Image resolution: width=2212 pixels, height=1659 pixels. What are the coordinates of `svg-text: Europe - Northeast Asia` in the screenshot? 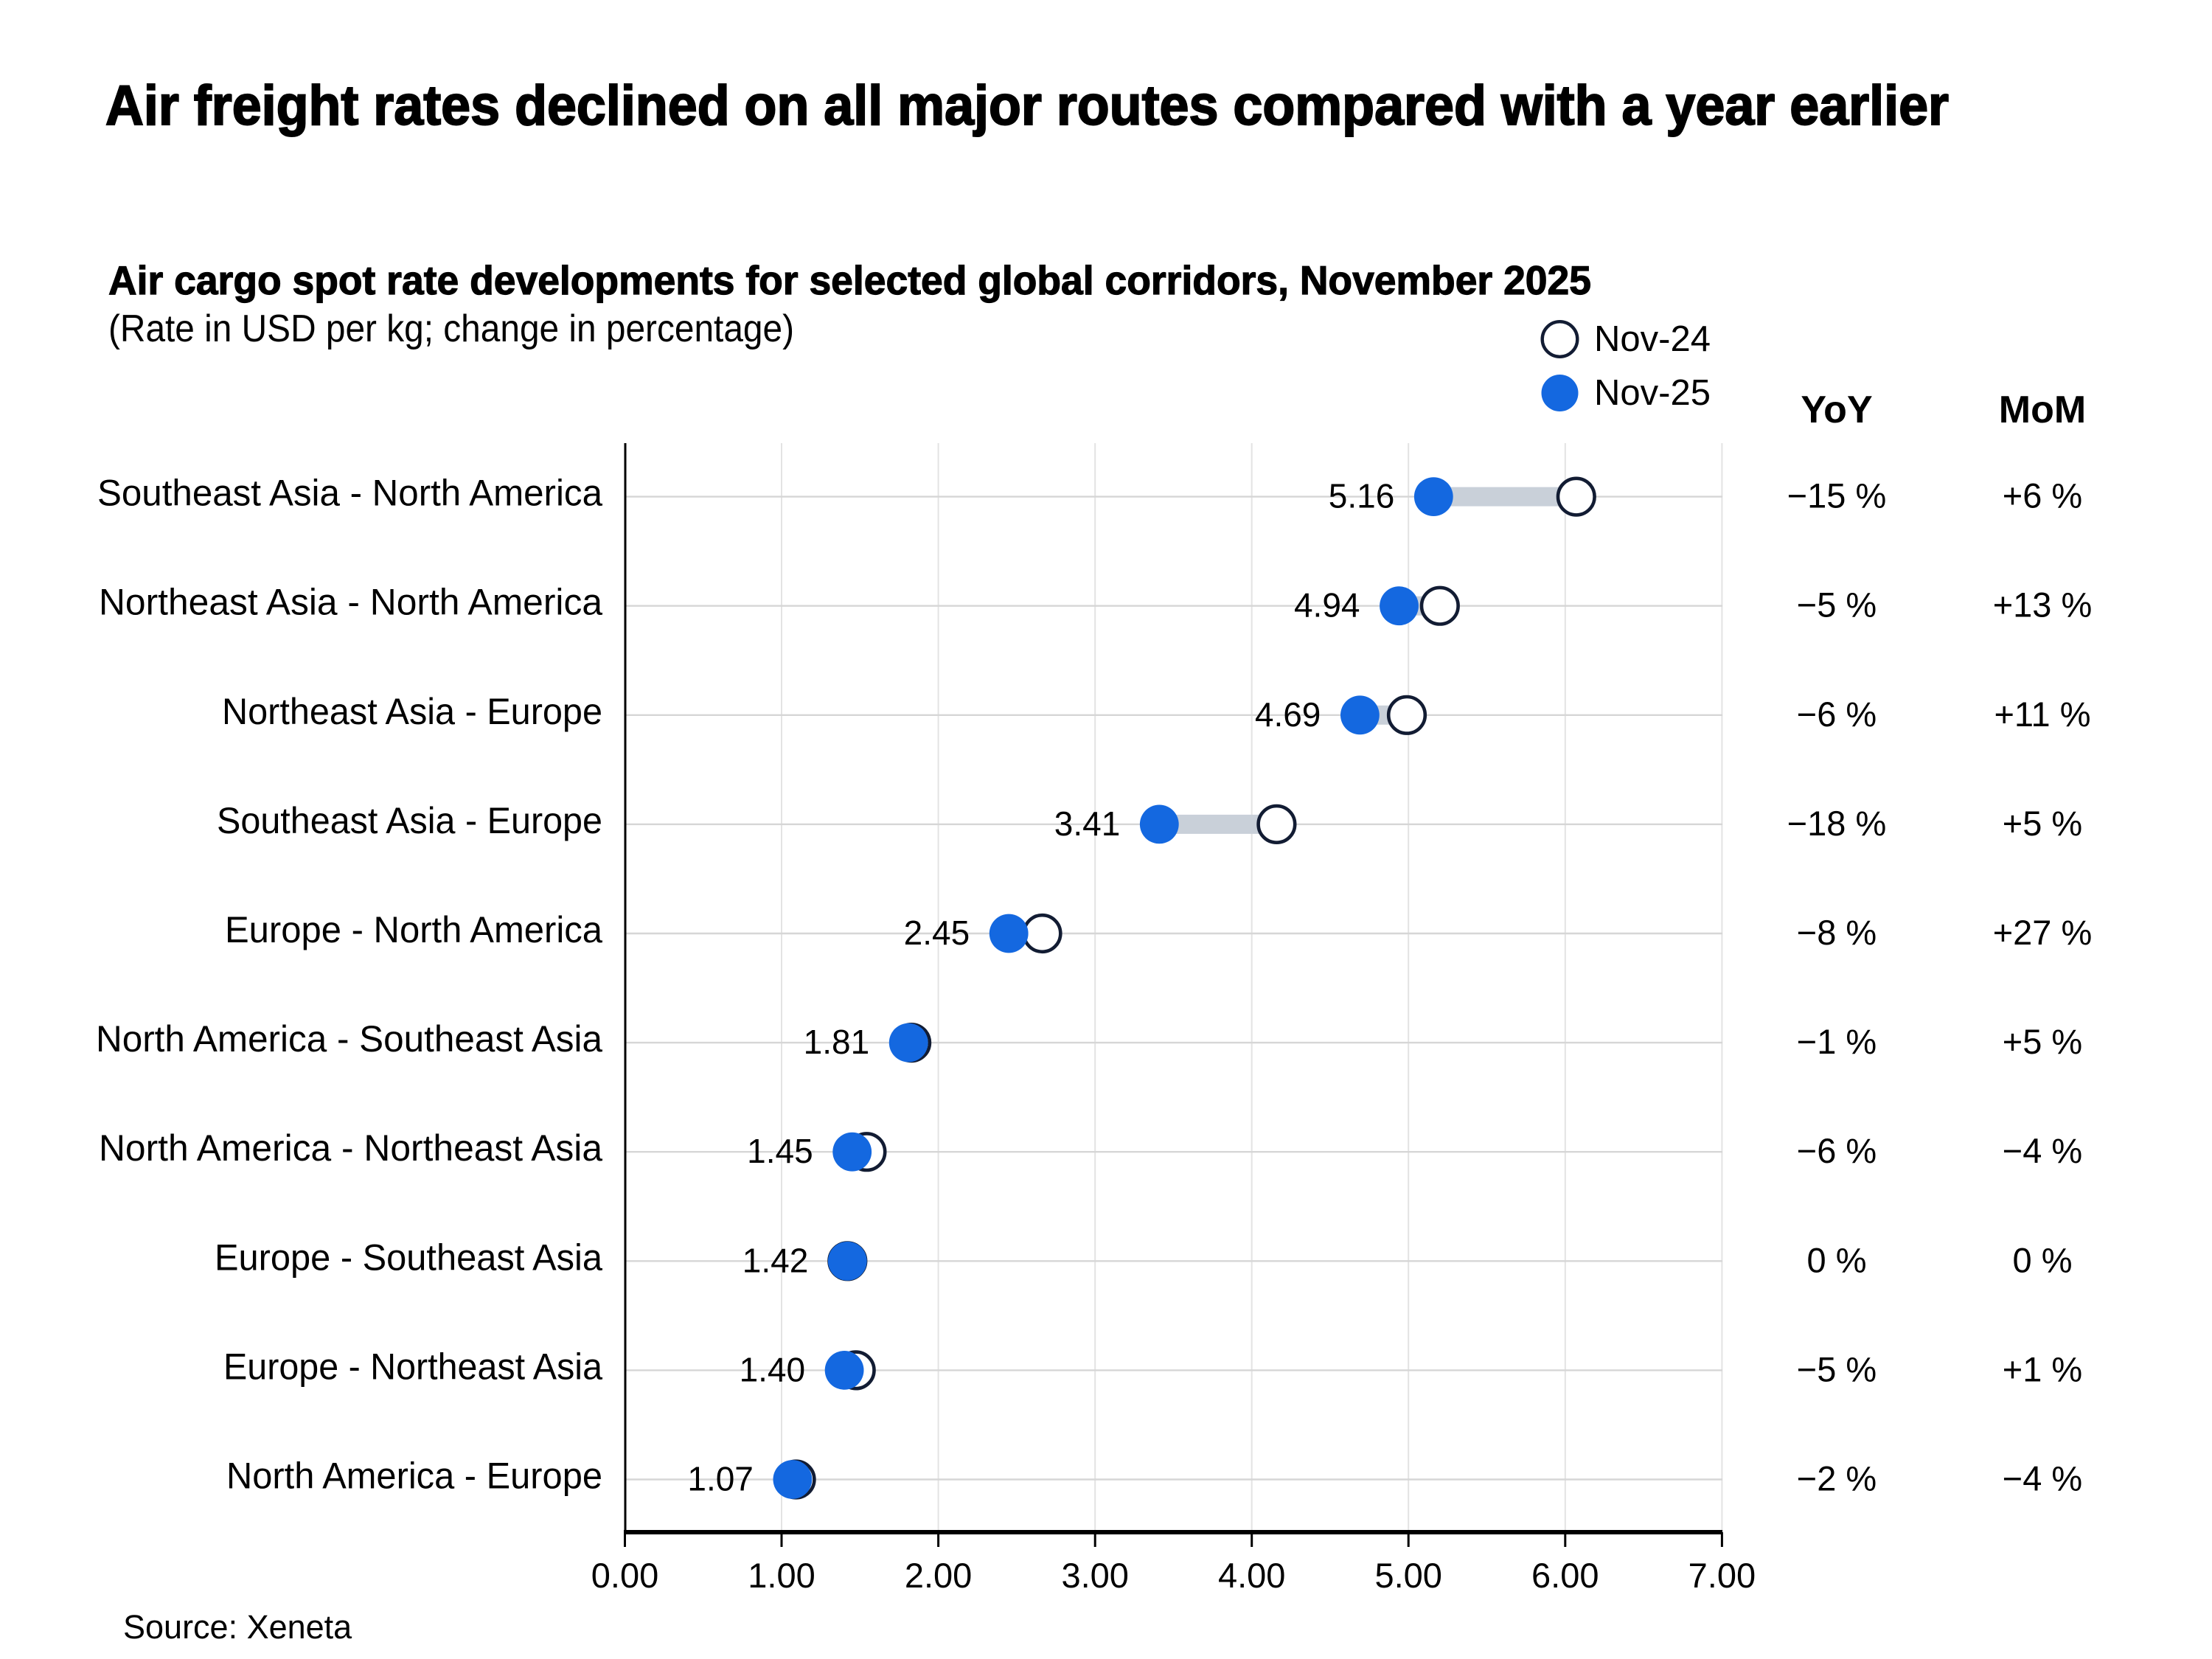 It's located at (412, 1366).